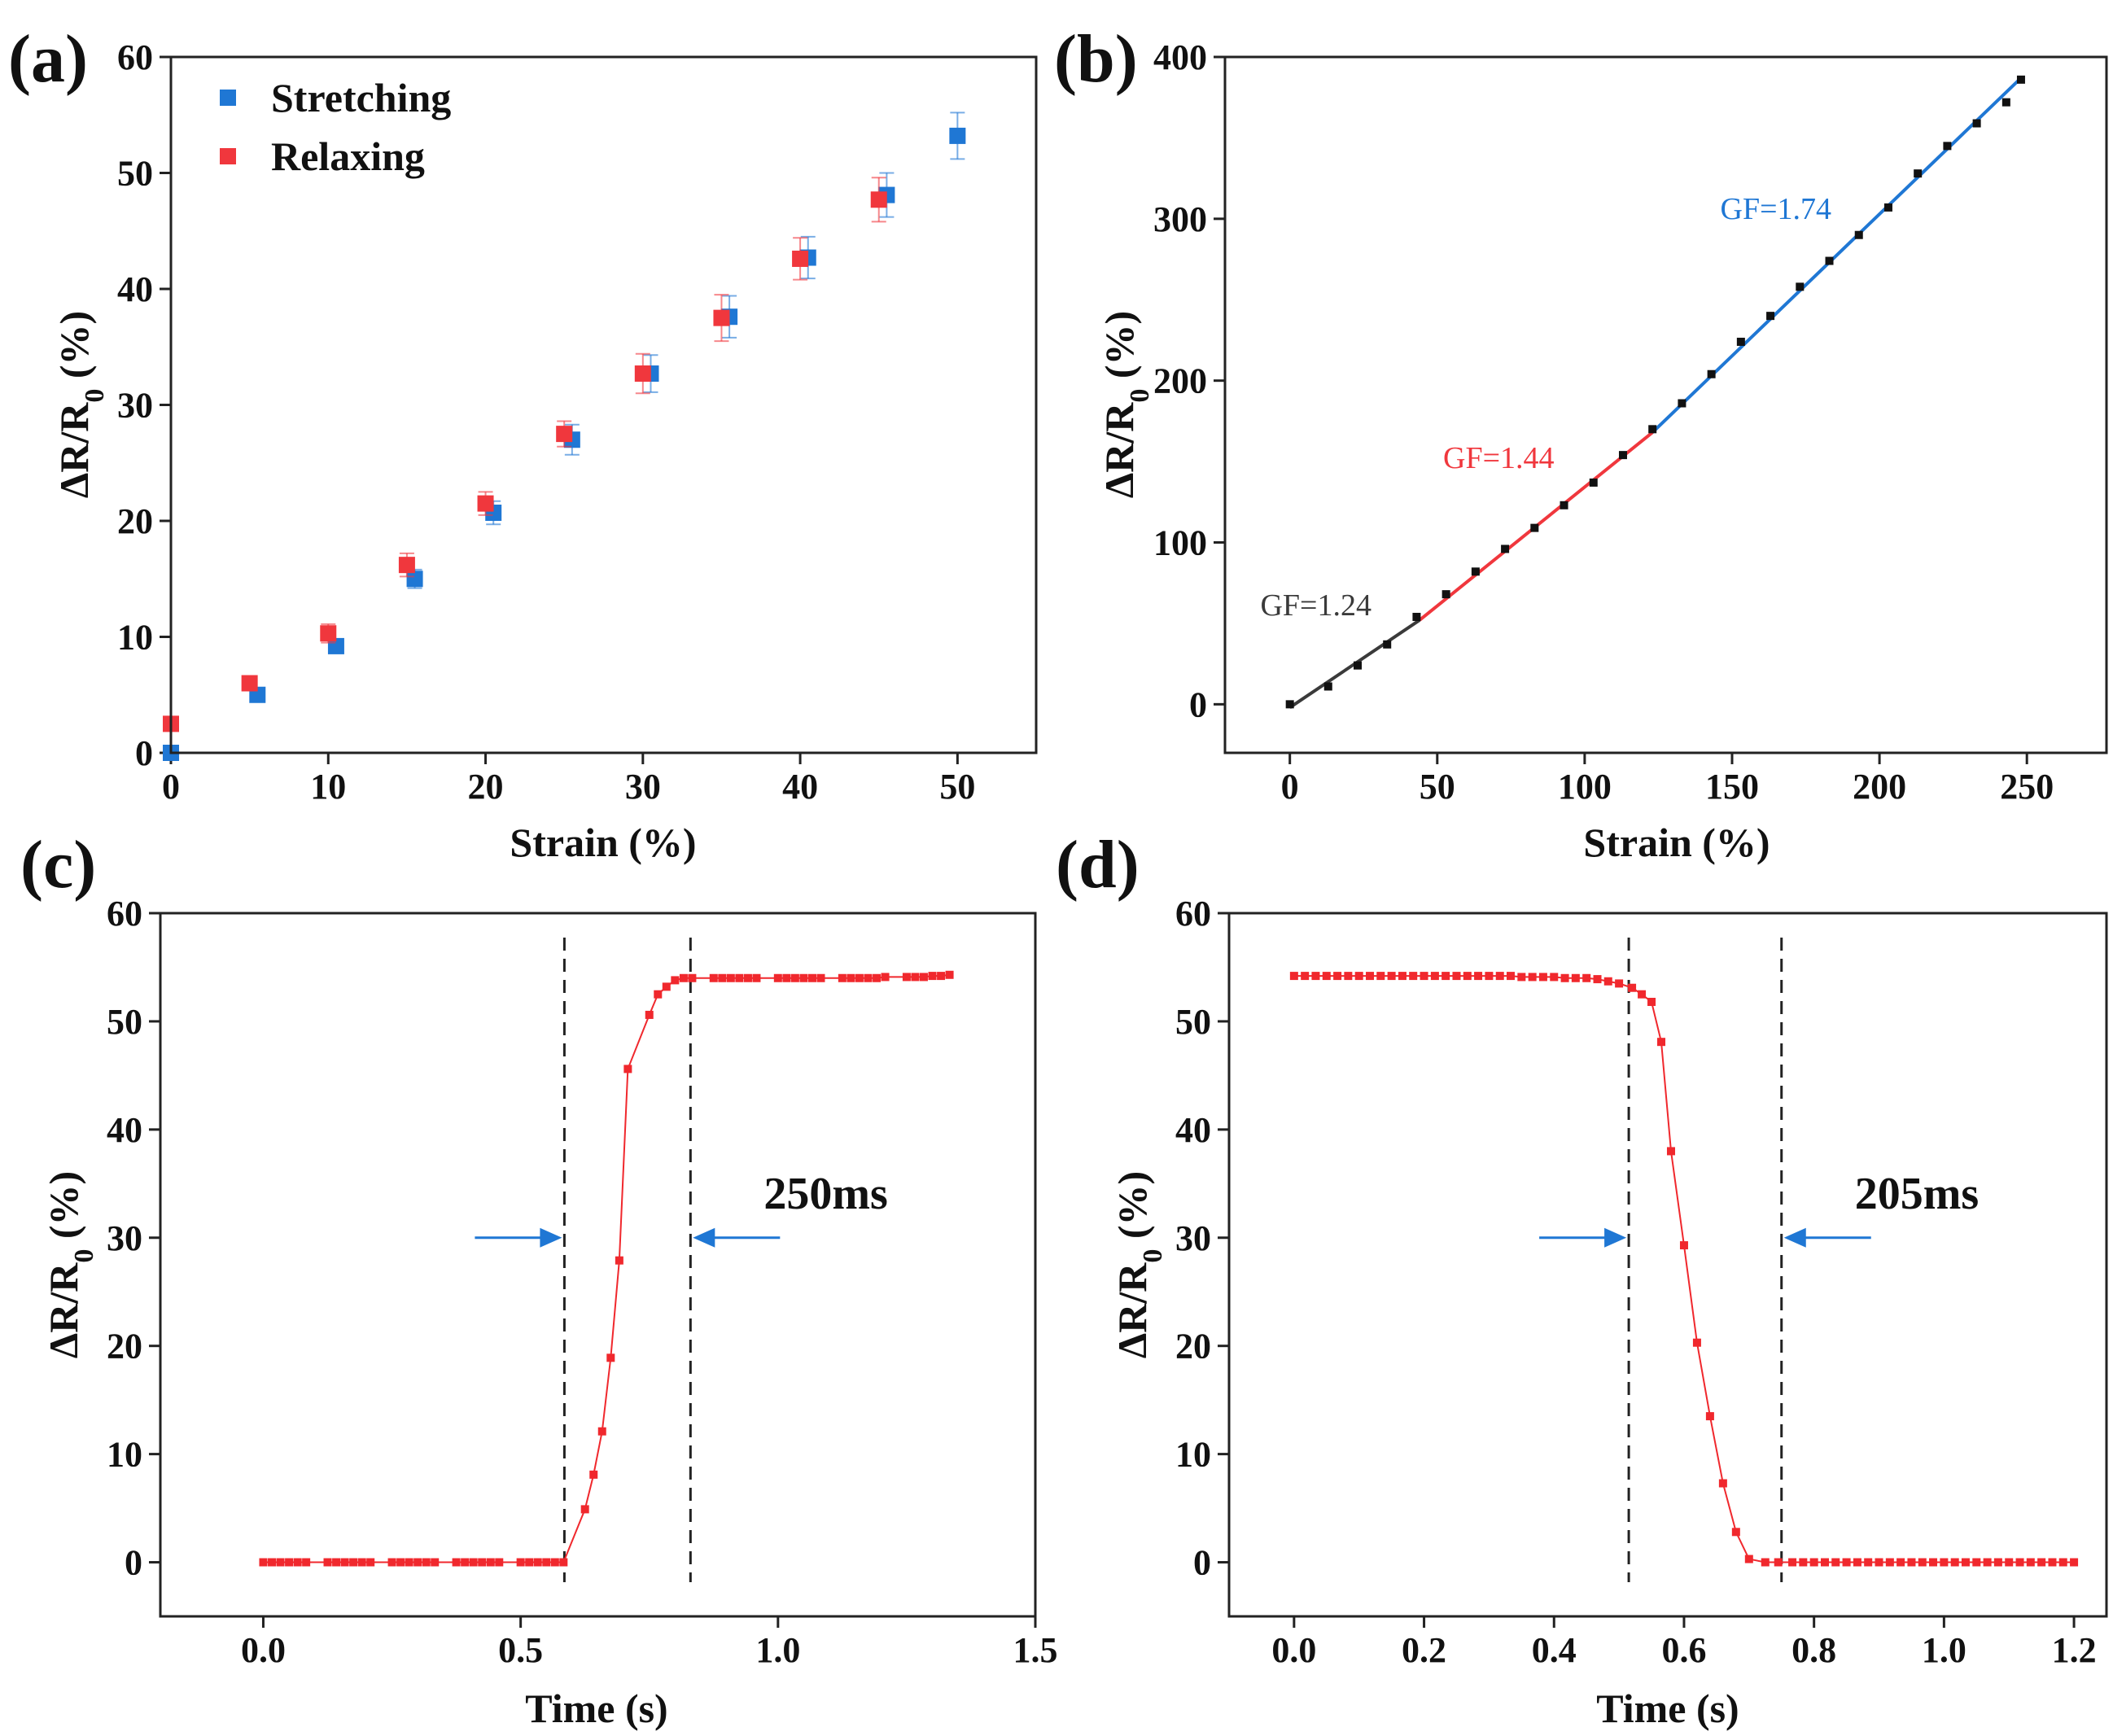  Describe the element at coordinates (335, 127) in the screenshot. I see `panel-a-legend: Stretching Relaxing` at that location.